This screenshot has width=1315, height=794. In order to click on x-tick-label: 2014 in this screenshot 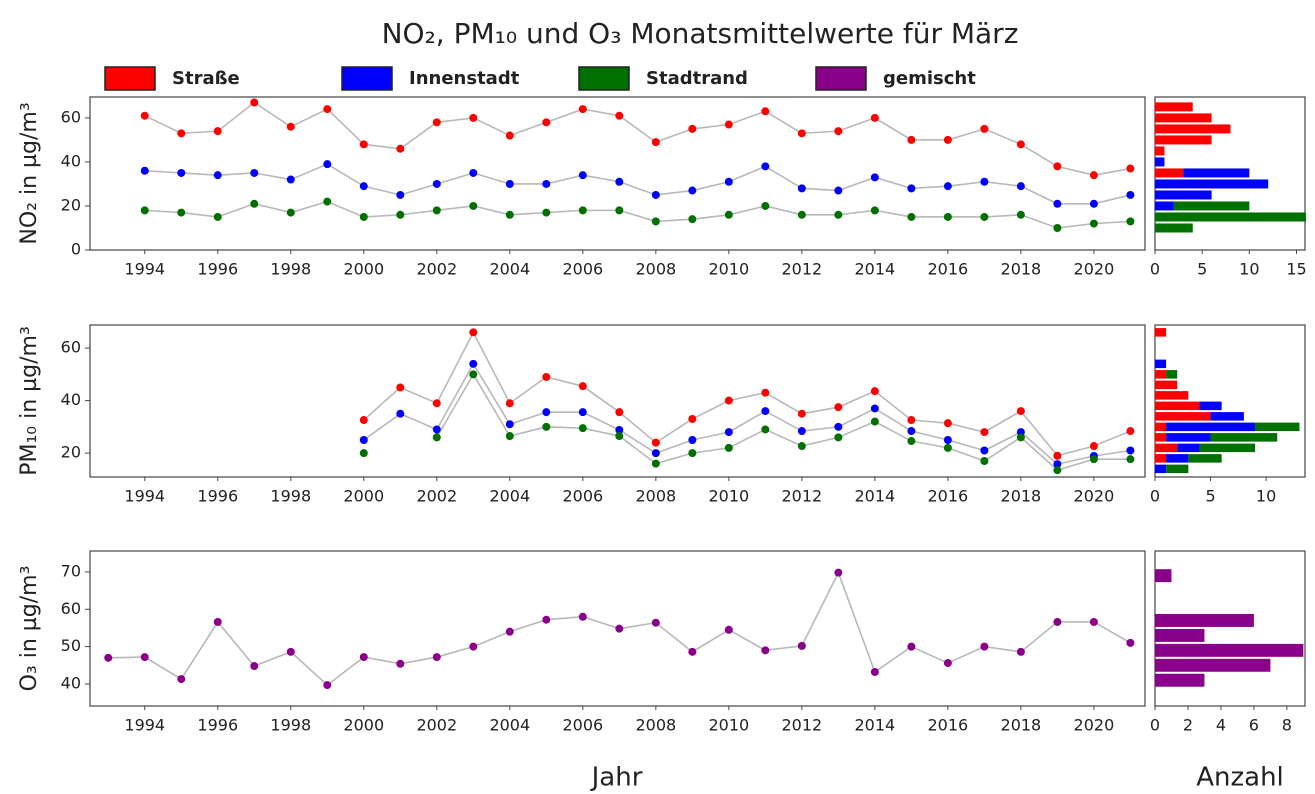, I will do `click(875, 496)`.